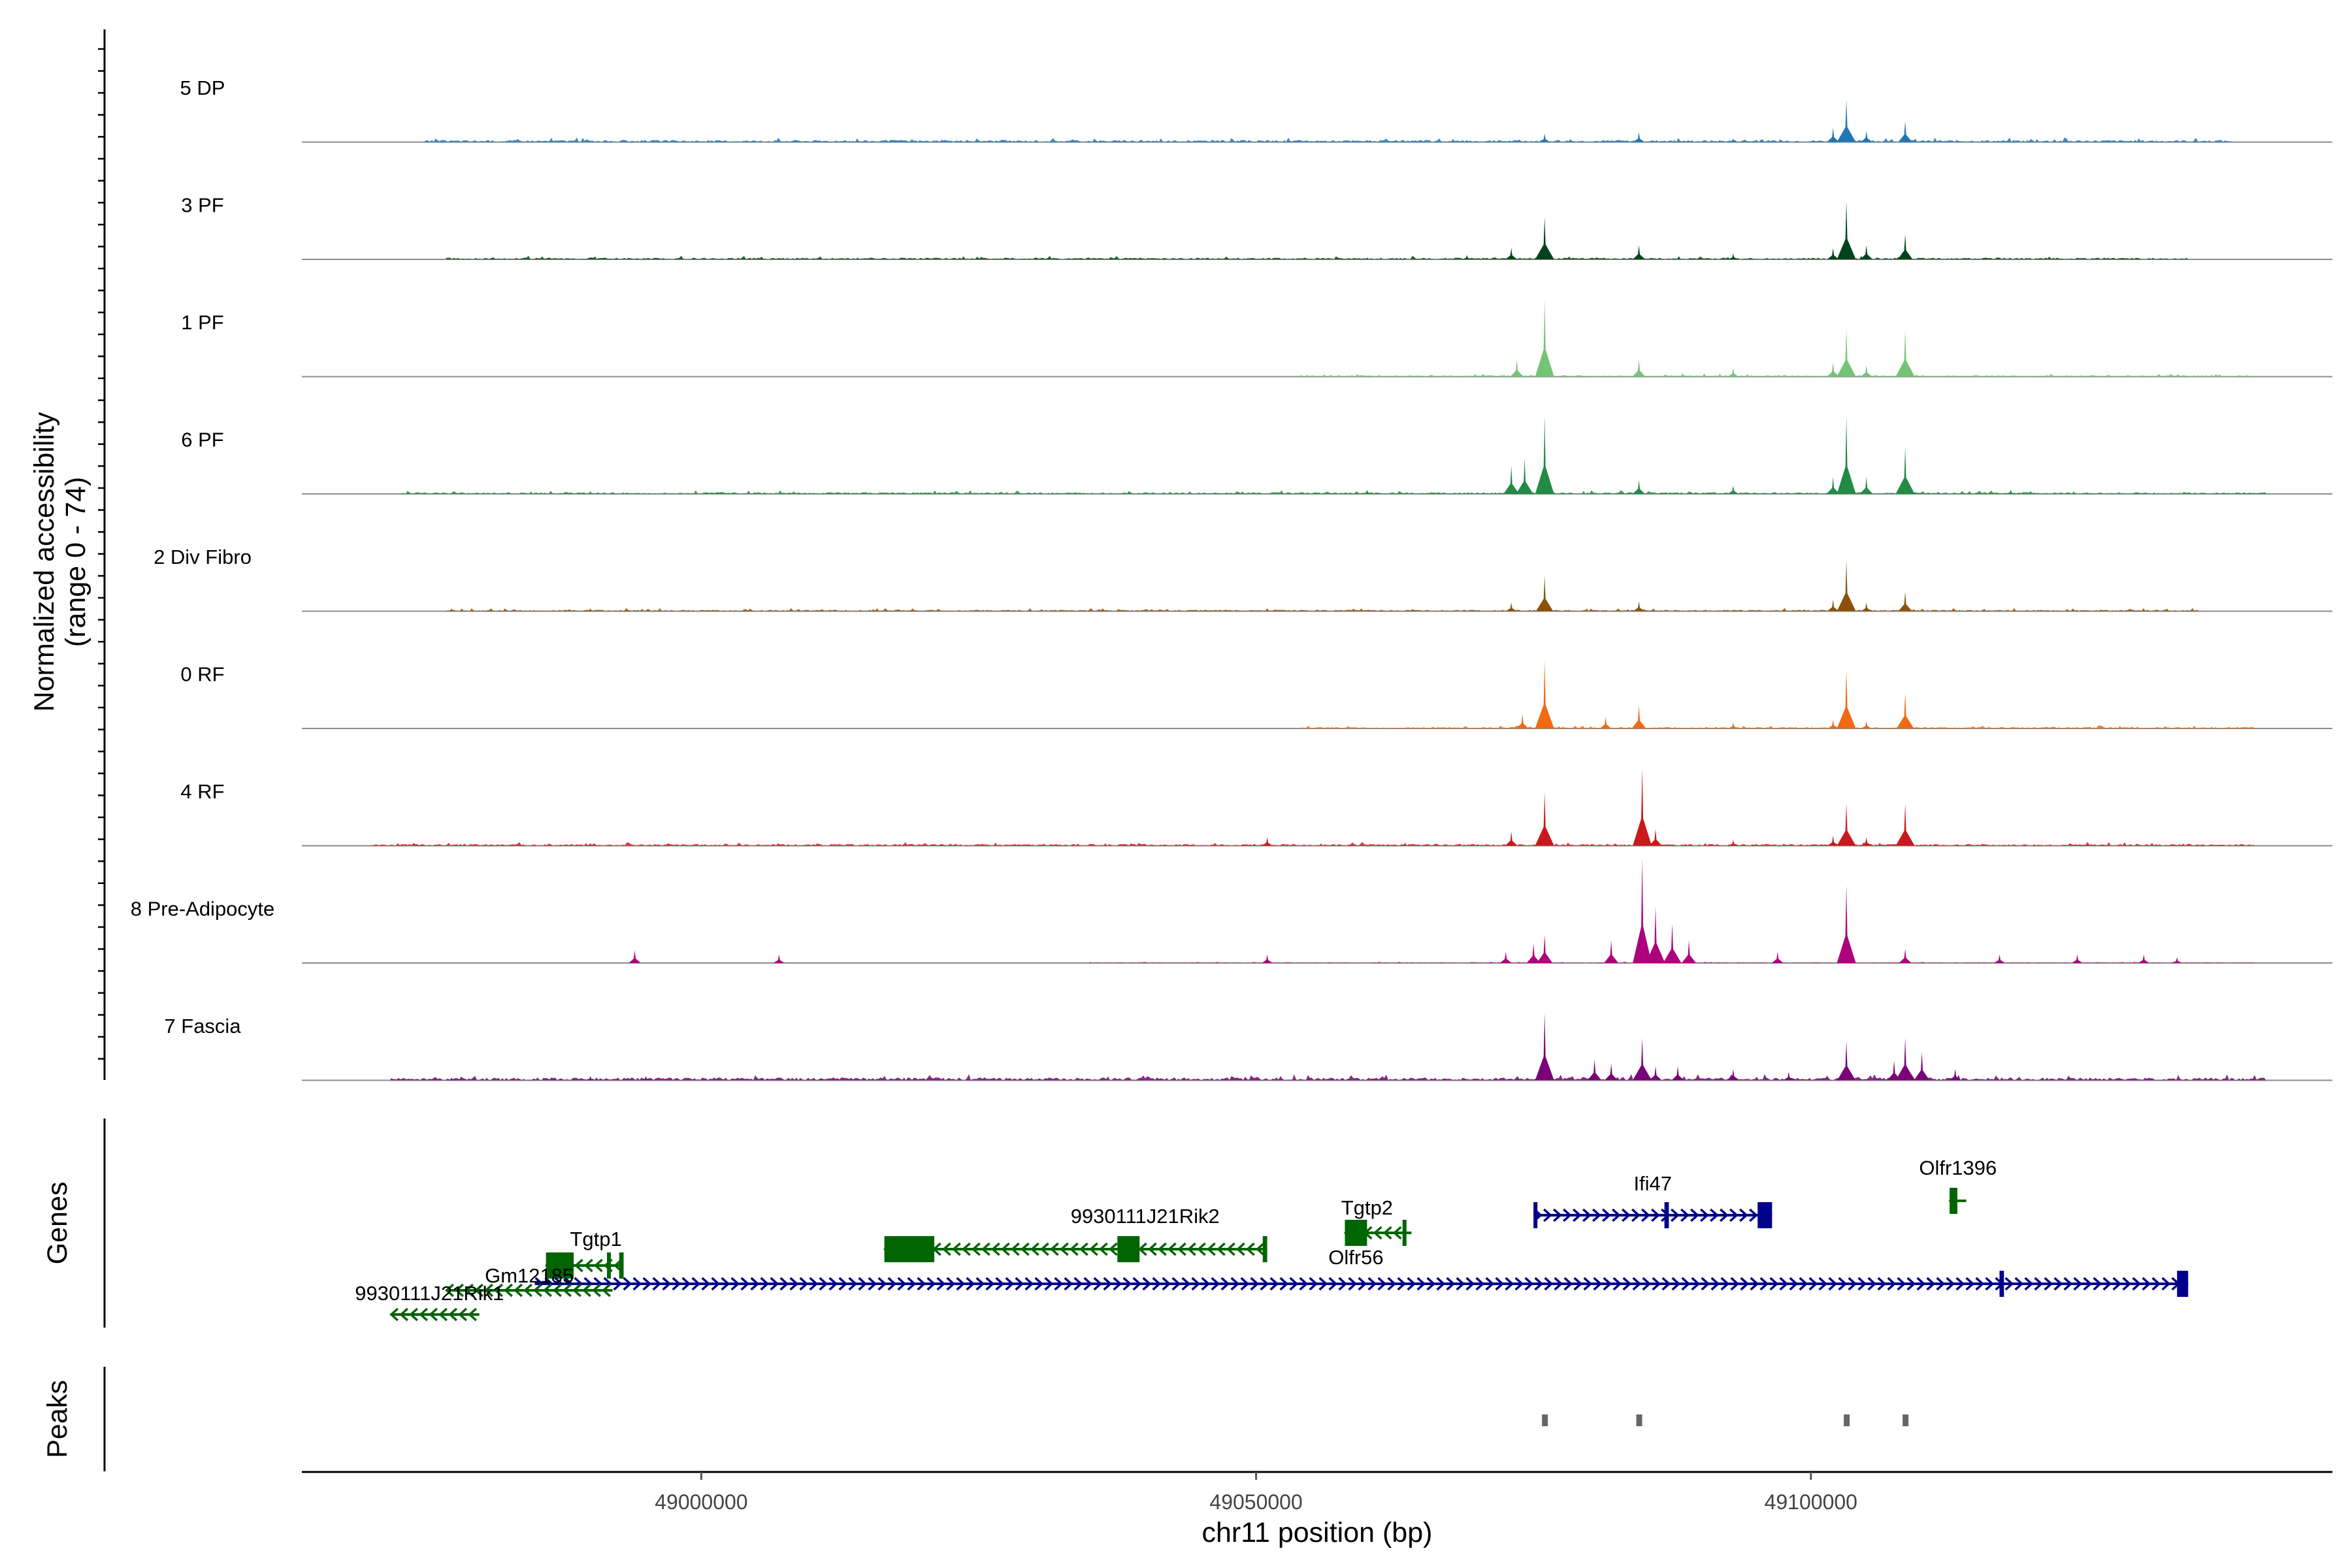  Describe the element at coordinates (1317, 1532) in the screenshot. I see `x-axis-title: chr11 position (bp)` at that location.